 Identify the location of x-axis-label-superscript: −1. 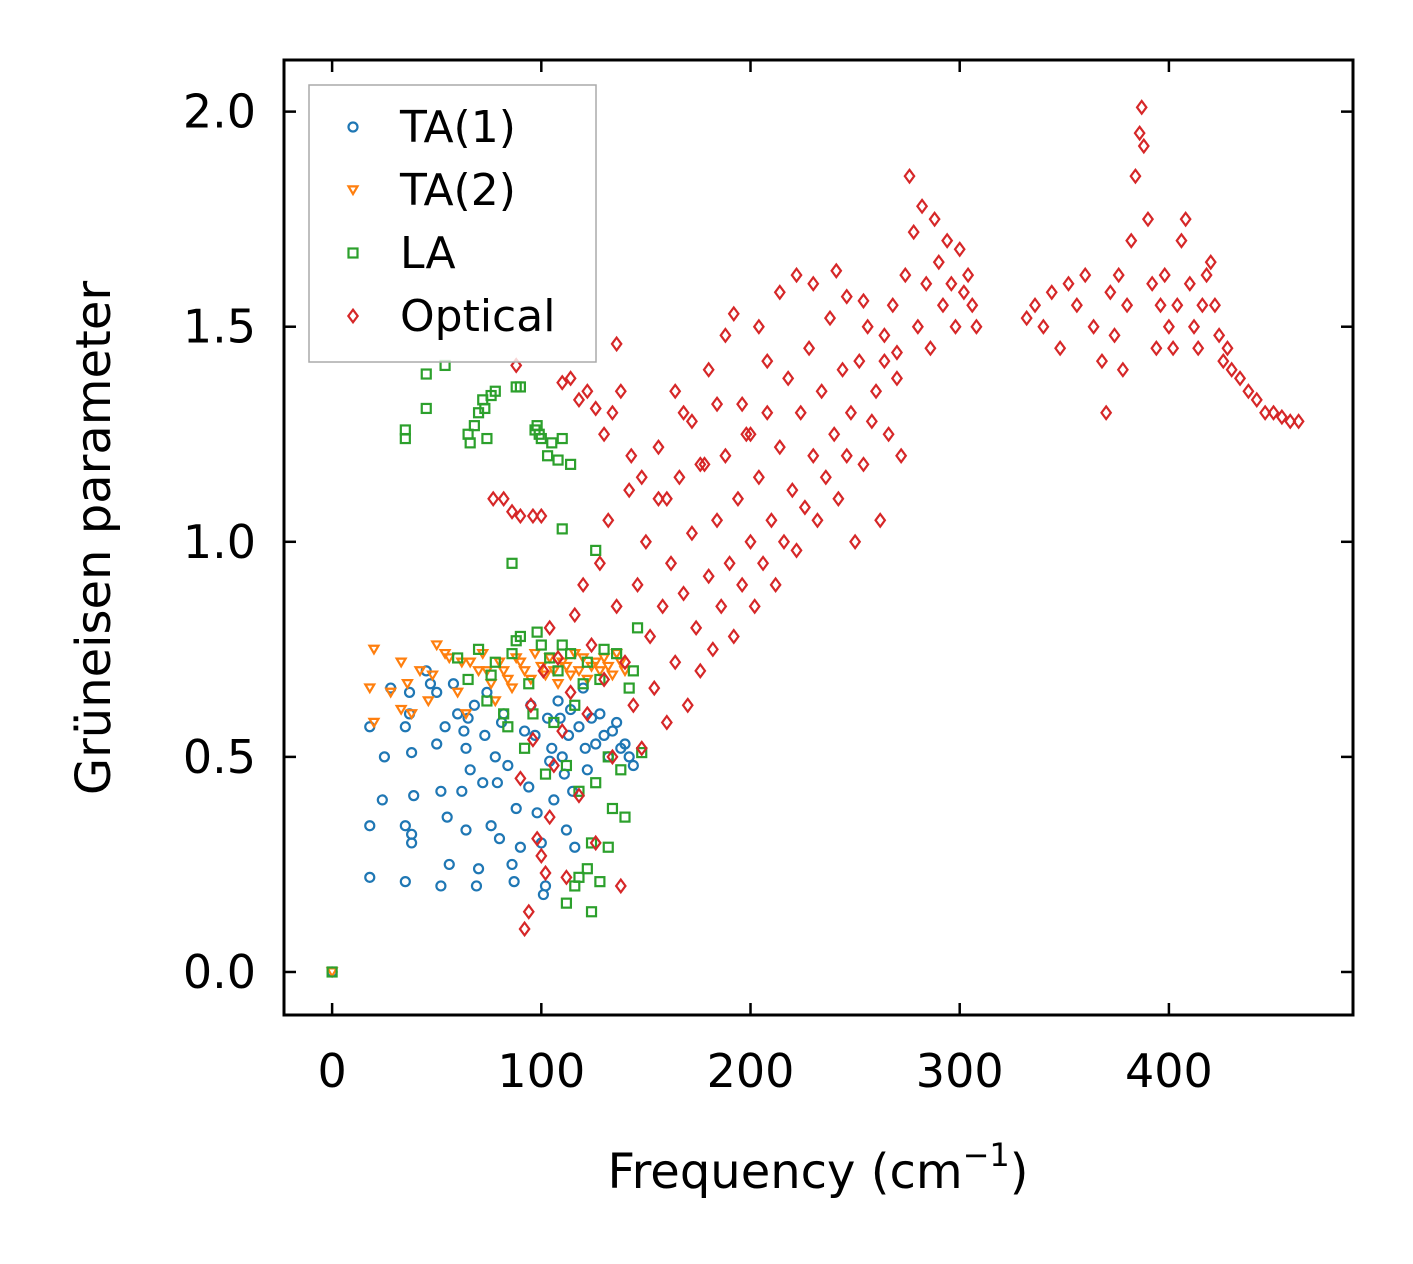
(986, 1155).